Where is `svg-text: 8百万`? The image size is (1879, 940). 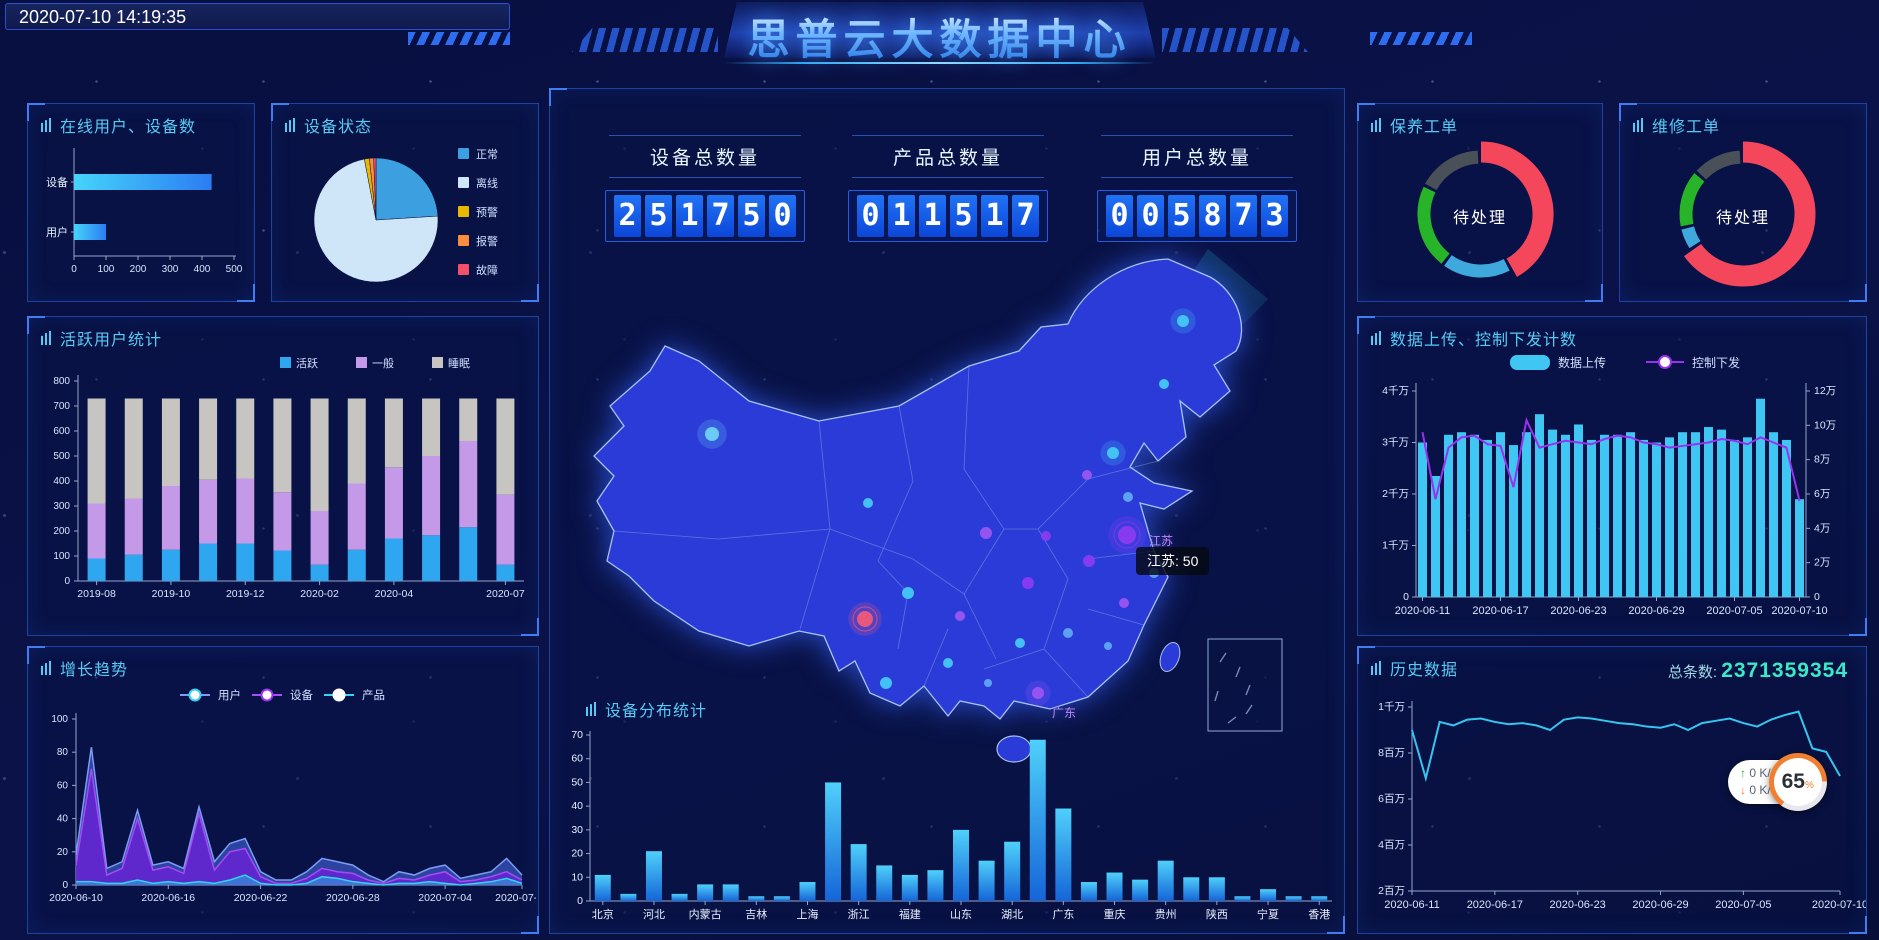
svg-text: 8百万 is located at coordinates (1391, 753).